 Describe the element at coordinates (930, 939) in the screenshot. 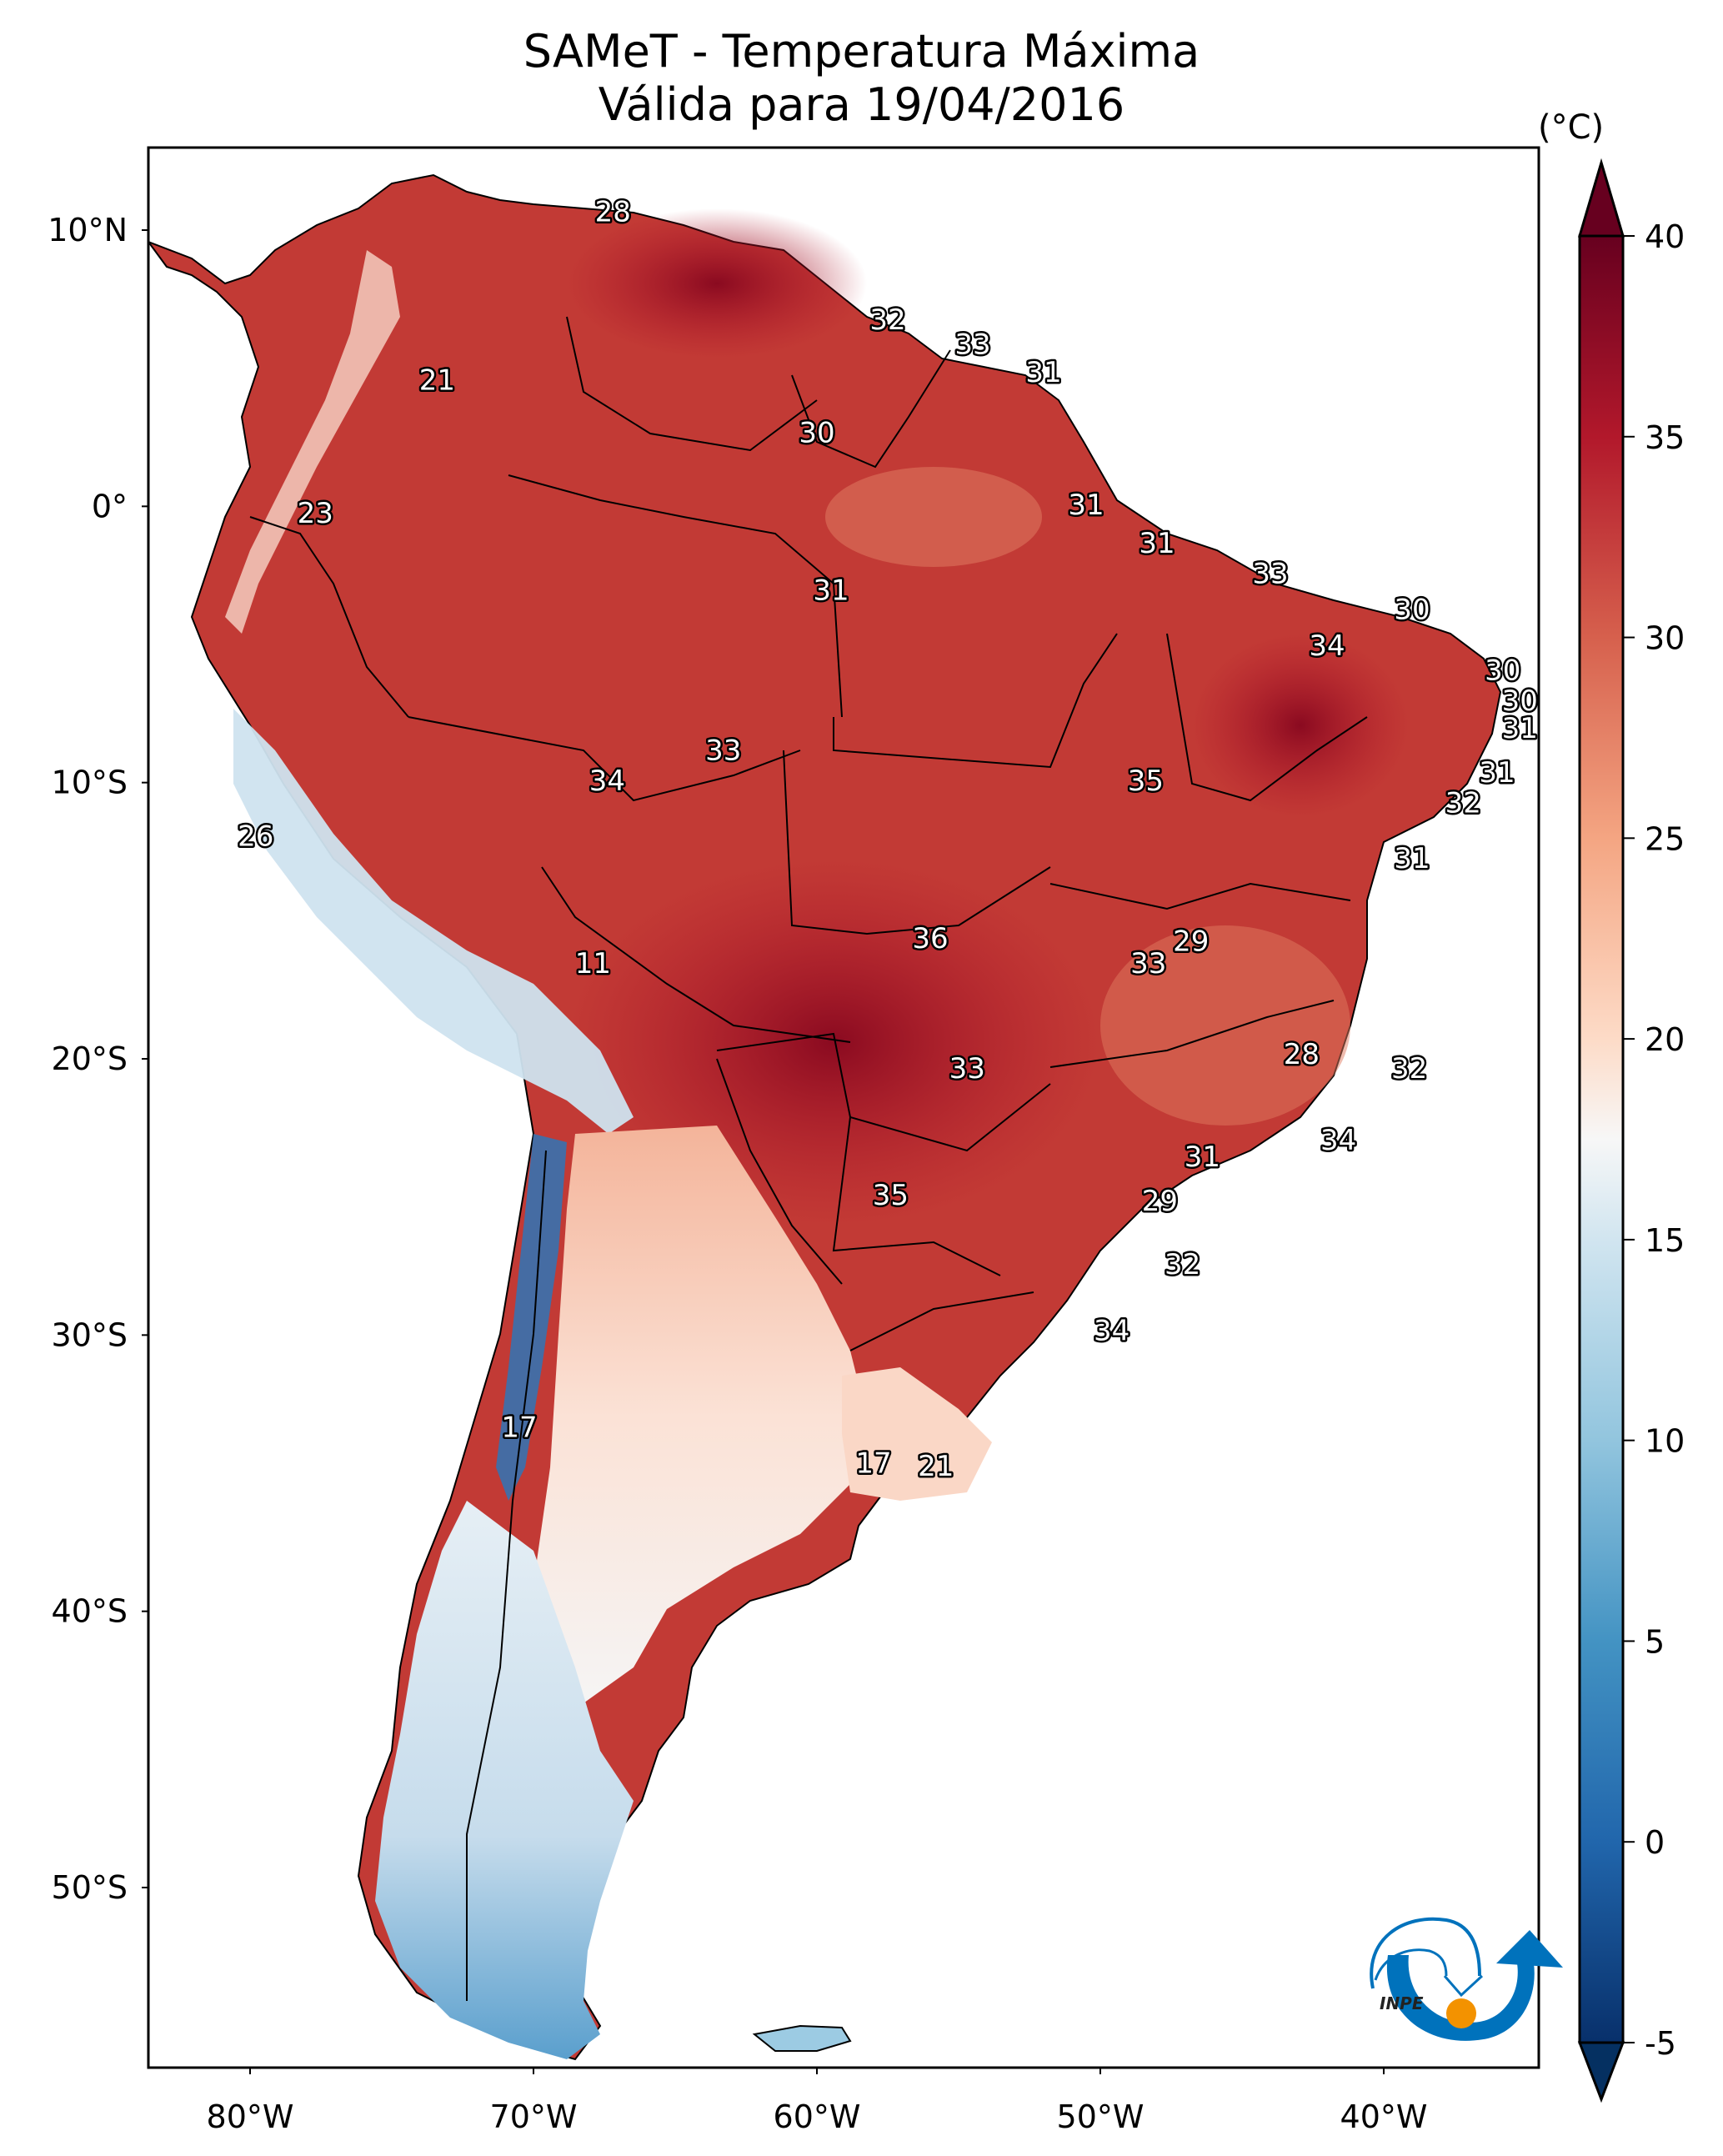

I see `contour-label: 36` at that location.